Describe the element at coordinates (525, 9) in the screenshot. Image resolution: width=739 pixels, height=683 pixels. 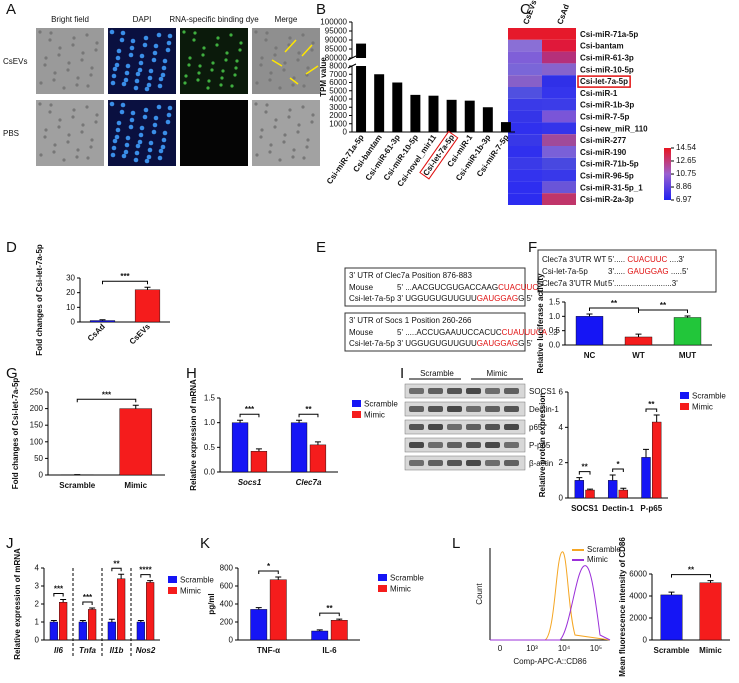
I see `panel-label: C` at that location.